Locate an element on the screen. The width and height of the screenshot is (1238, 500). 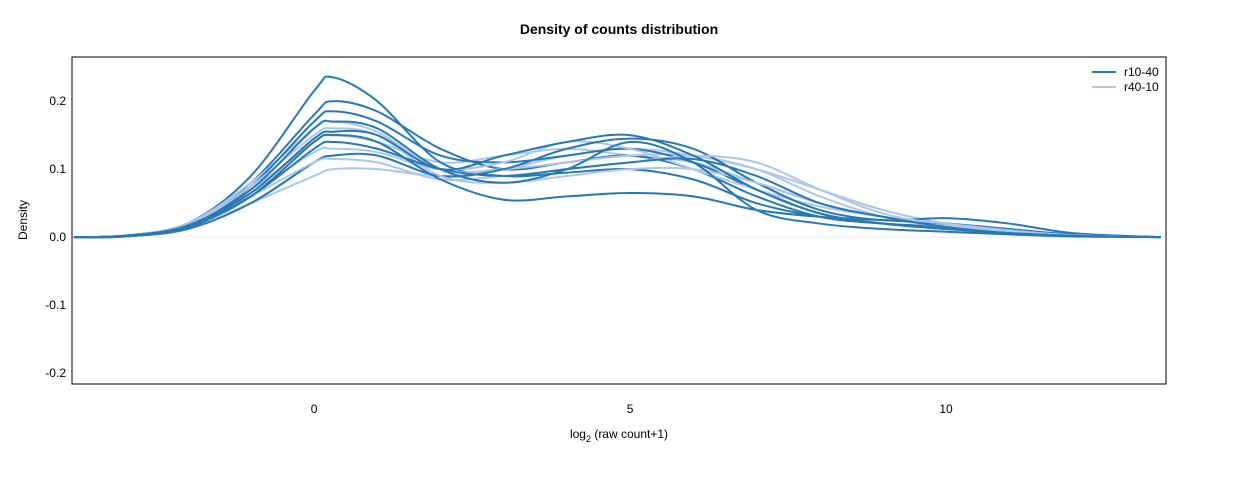
y-tick-label: -0.1 is located at coordinates (55, 305).